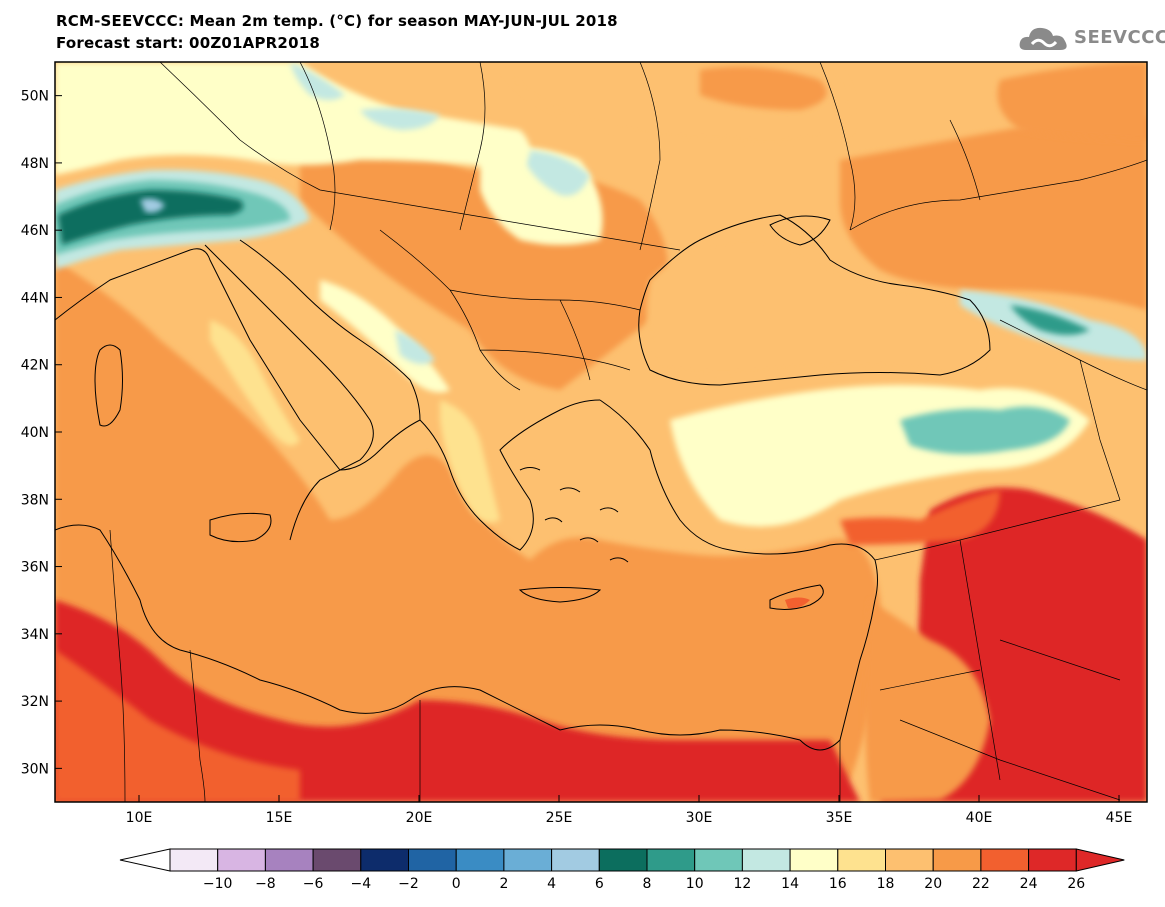 Image resolution: width=1165 pixels, height=907 pixels. What do you see at coordinates (35, 568) in the screenshot?
I see `lat-tick-label: 36N` at bounding box center [35, 568].